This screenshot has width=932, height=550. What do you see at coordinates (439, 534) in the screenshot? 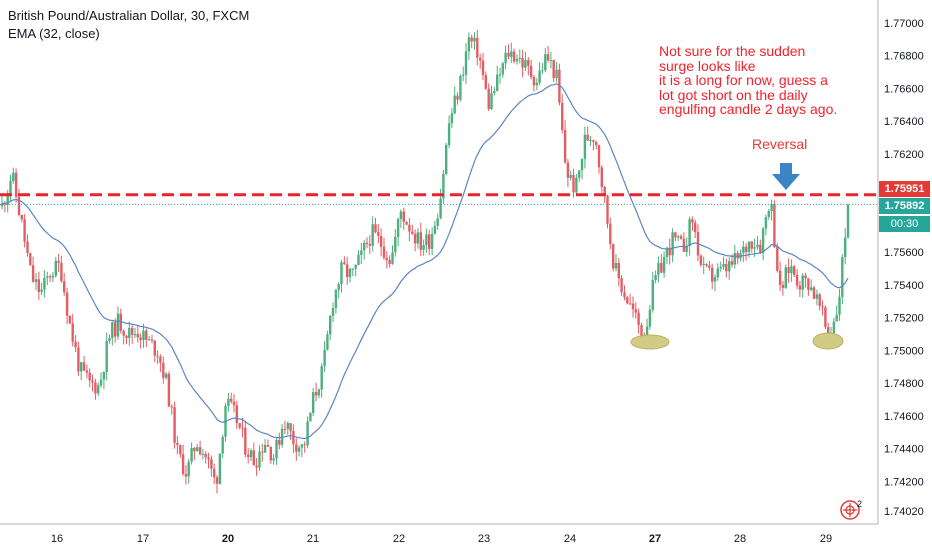
I see `x-axis: 16 17 20 21 22 23 24 27 28 29` at bounding box center [439, 534].